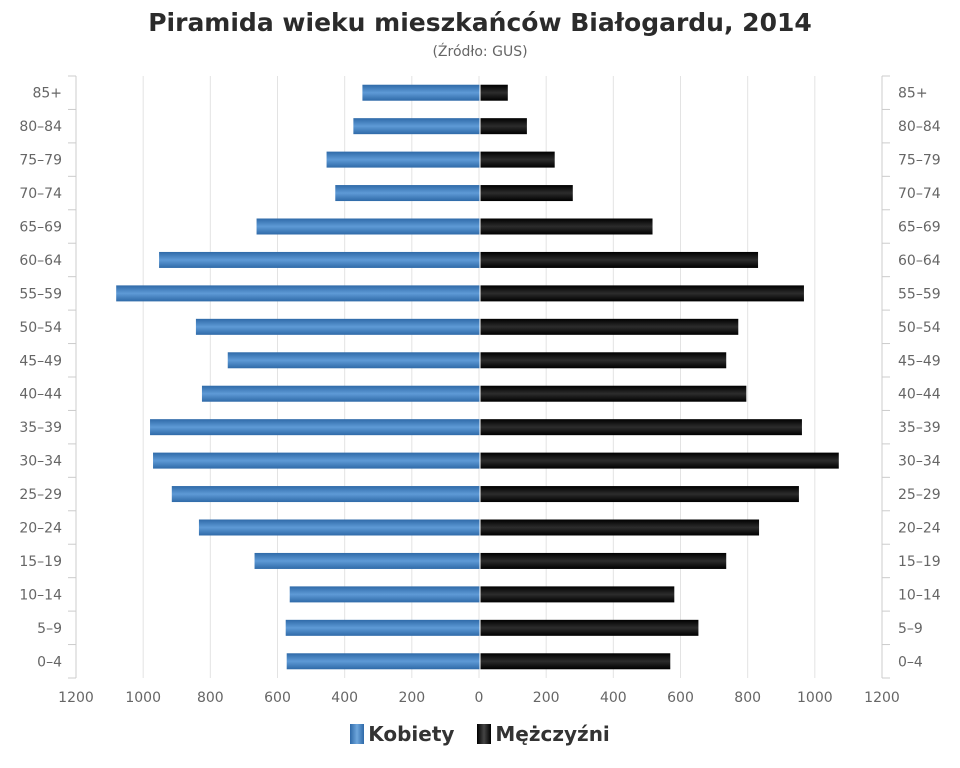  Describe the element at coordinates (910, 629) in the screenshot. I see `y-tick-label-right: 5–9` at that location.